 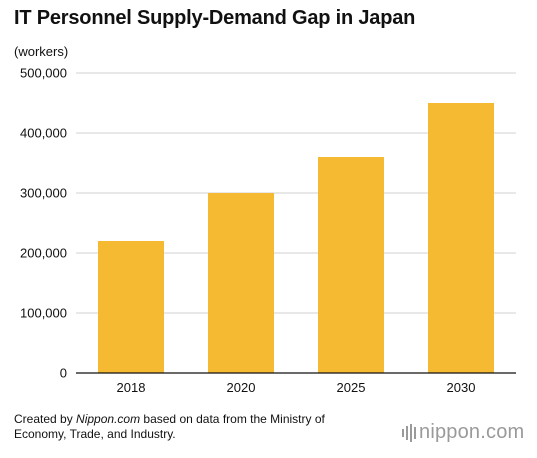 What do you see at coordinates (45, 419) in the screenshot?
I see `source-prefix: Created by` at bounding box center [45, 419].